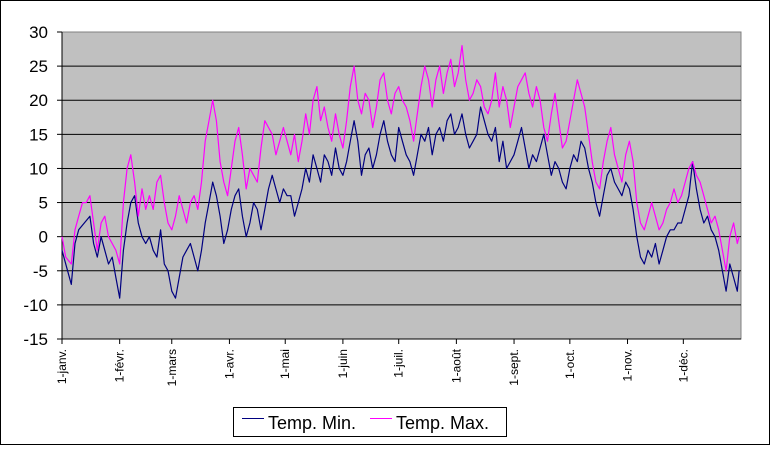 This screenshot has width=770, height=449. Describe the element at coordinates (43, 186) in the screenshot. I see `y-axis: 30 25 20 15 10 5 0 -5 -10 -15` at that location.